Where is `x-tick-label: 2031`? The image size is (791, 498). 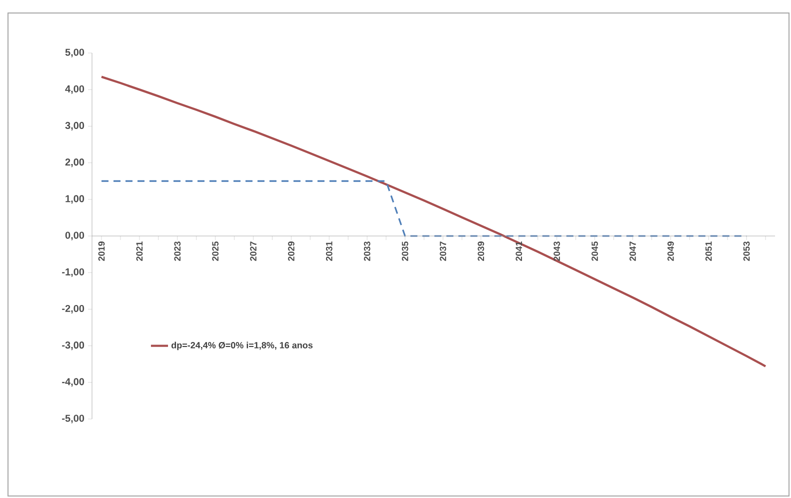
x-tick-label: 2031 is located at coordinates (329, 251).